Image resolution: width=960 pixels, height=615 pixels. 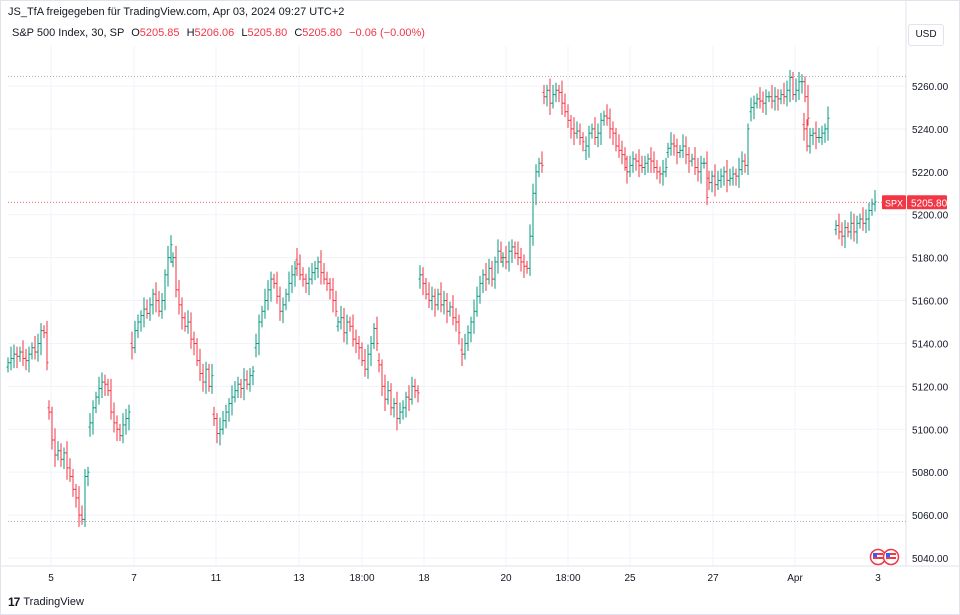 What do you see at coordinates (299, 578) in the screenshot?
I see `x-tick-label: 13` at bounding box center [299, 578].